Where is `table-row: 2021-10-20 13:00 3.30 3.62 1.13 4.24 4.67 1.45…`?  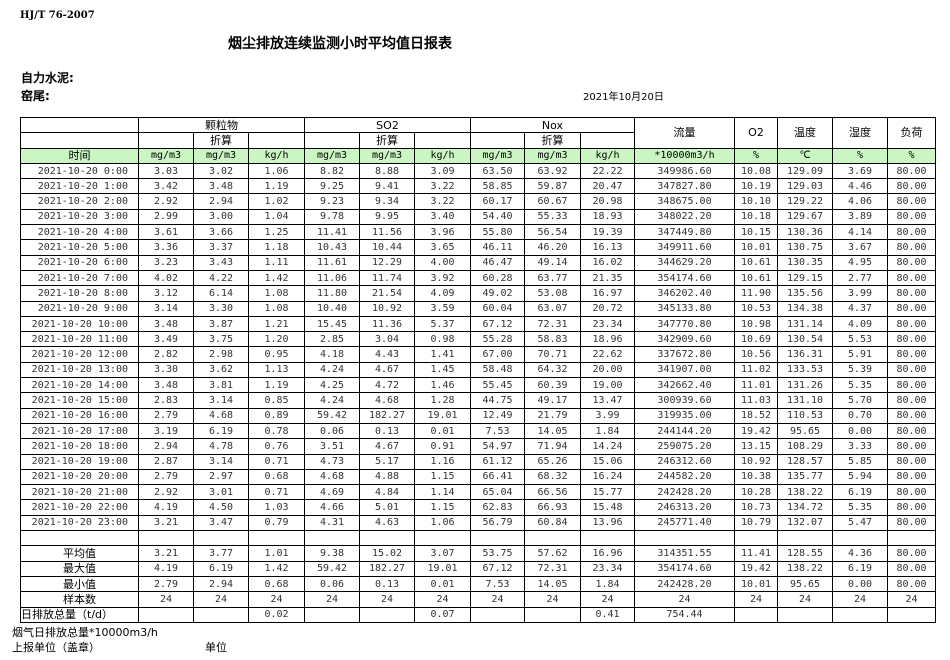 table-row: 2021-10-20 13:00 3.30 3.62 1.13 4.24 4.67 1.45… is located at coordinates (478, 370).